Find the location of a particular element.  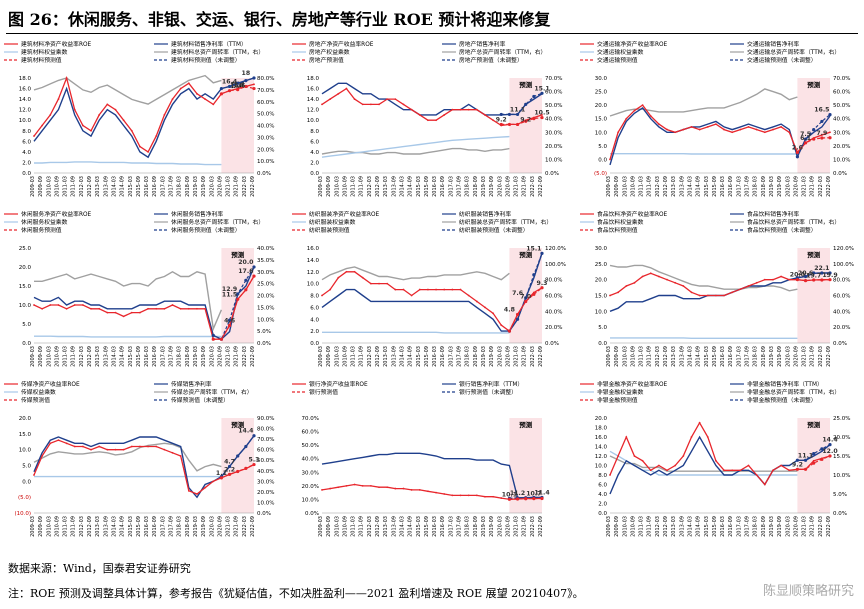

y-tick-label: 5.0 is located at coordinates (602, 147).